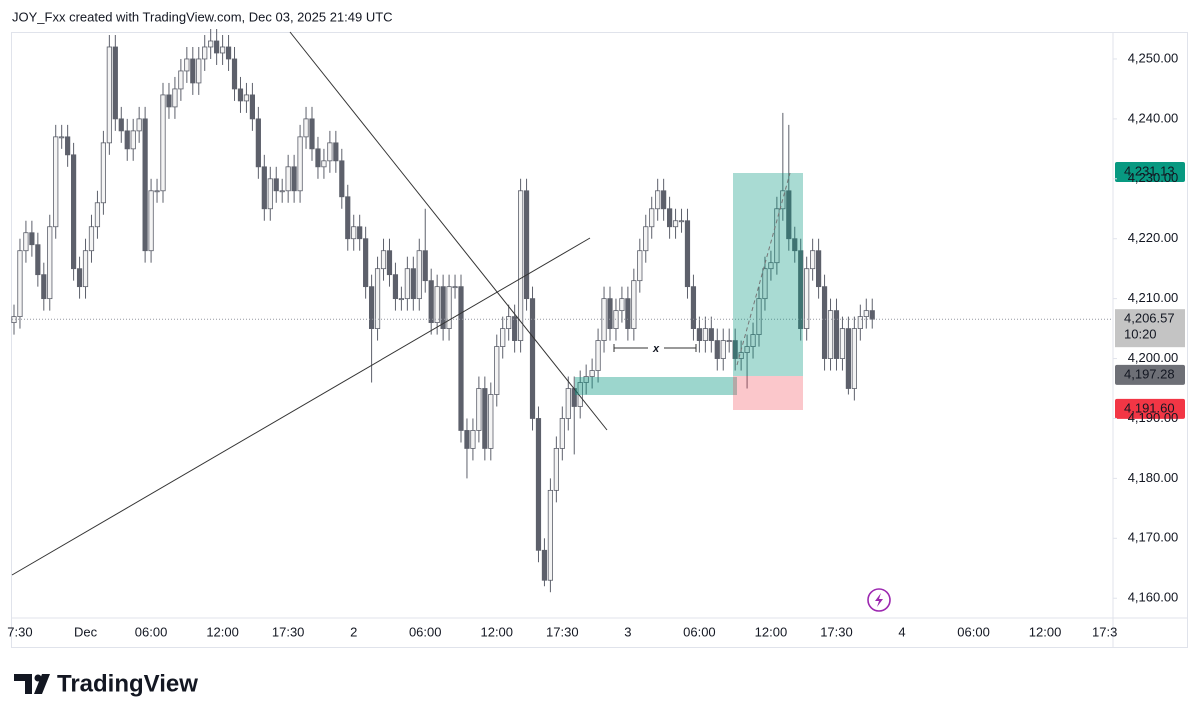 The image size is (1200, 723). What do you see at coordinates (1153, 177) in the screenshot?
I see `y-tick-label: 4,230.00` at bounding box center [1153, 177].